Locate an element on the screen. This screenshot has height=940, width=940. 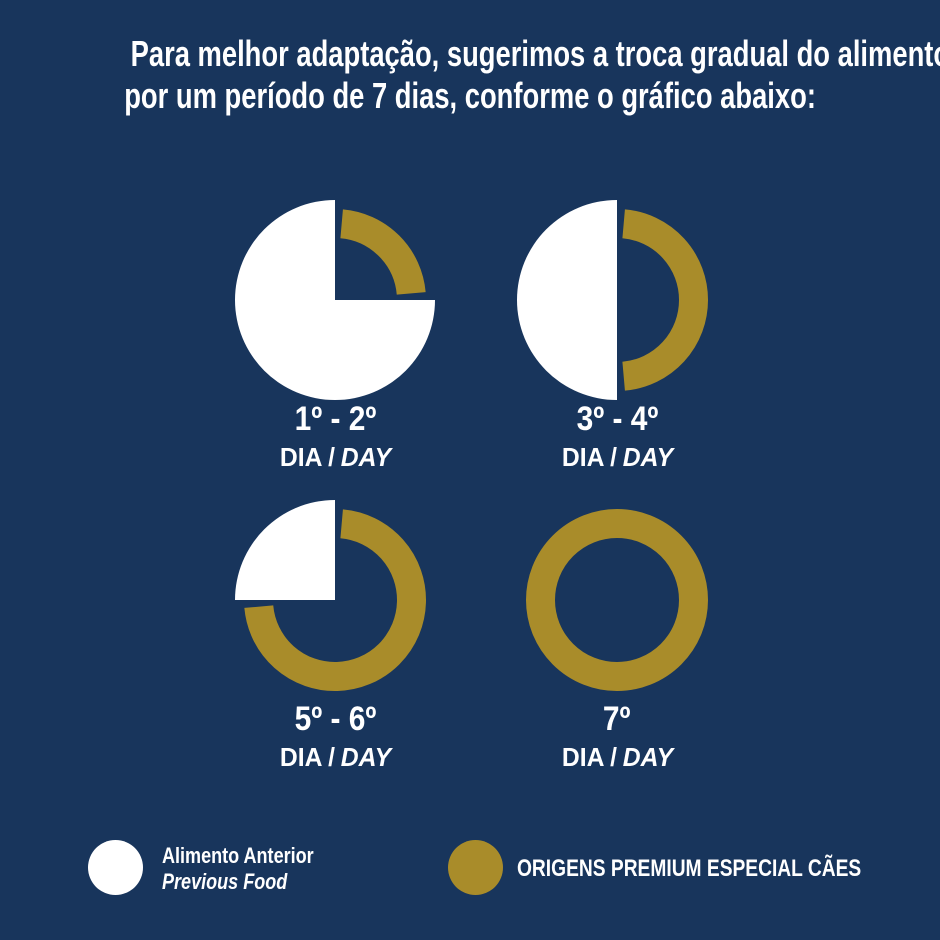
day-range-label: 7º is located at coordinates (617, 719).